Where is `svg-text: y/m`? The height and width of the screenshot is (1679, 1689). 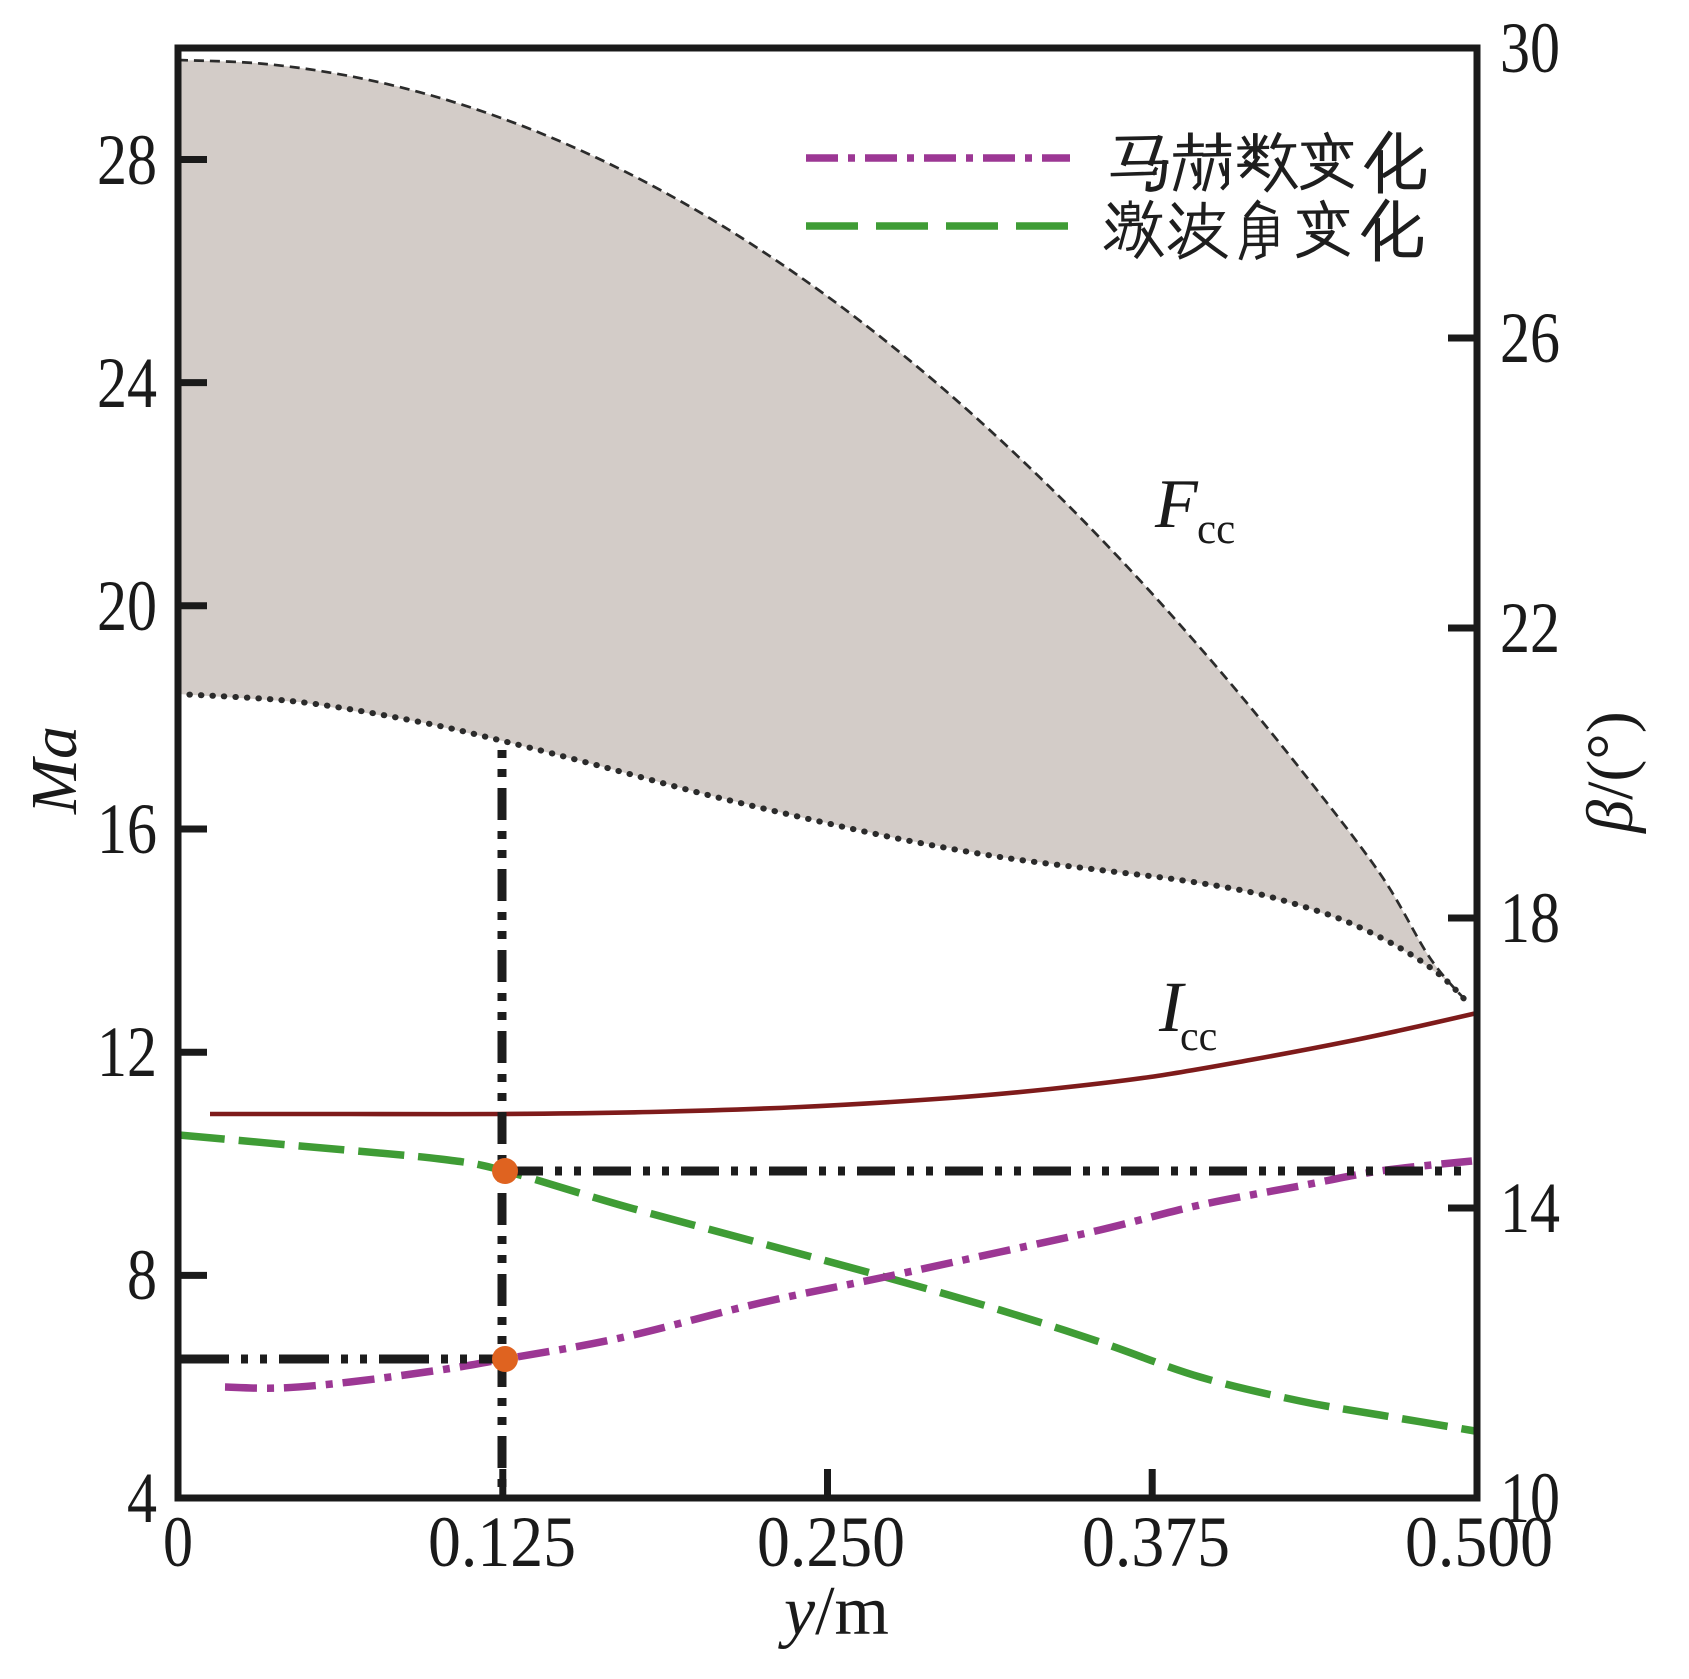 svg-text: y/m is located at coordinates (833, 1611).